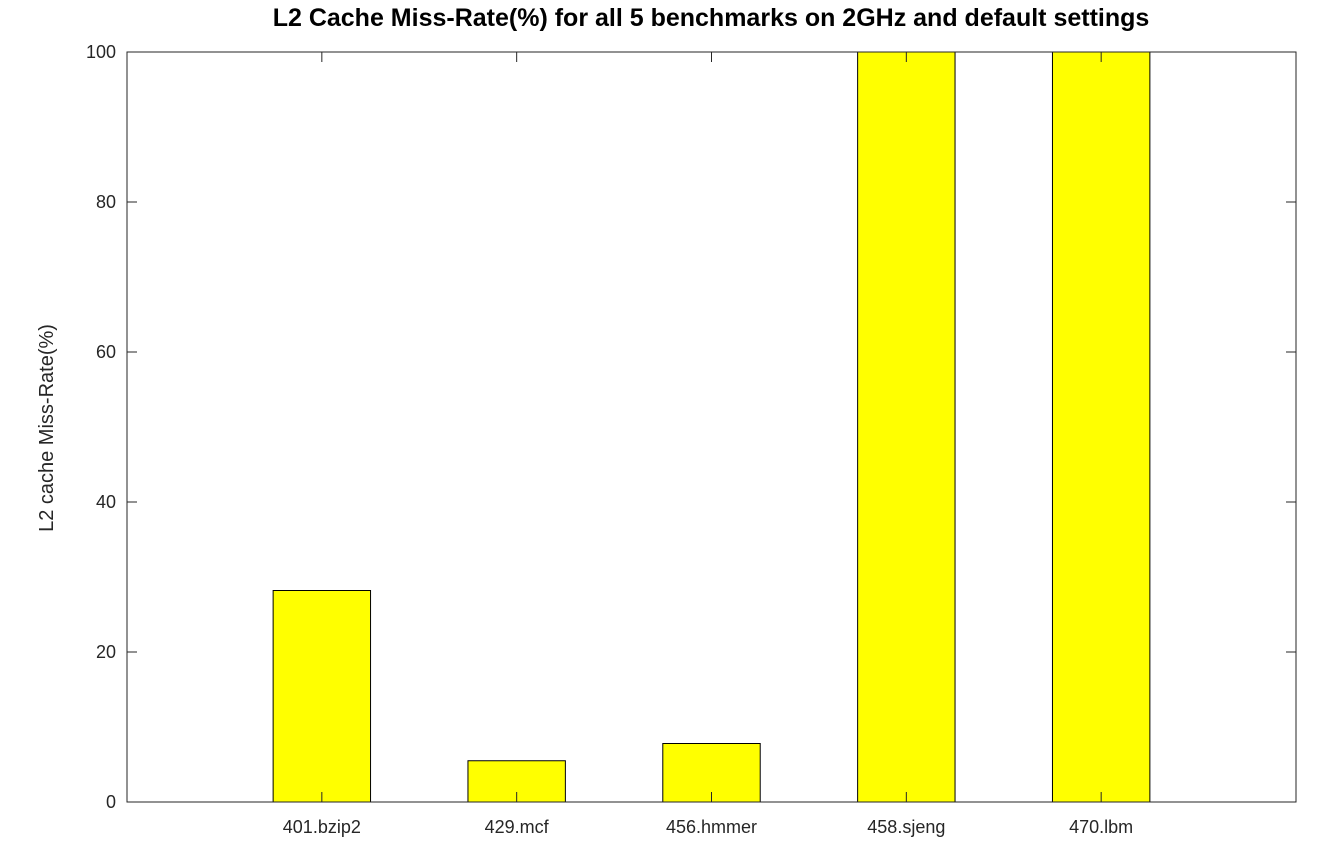  Describe the element at coordinates (1101, 827) in the screenshot. I see `x-tick-label: 470.lbm` at that location.